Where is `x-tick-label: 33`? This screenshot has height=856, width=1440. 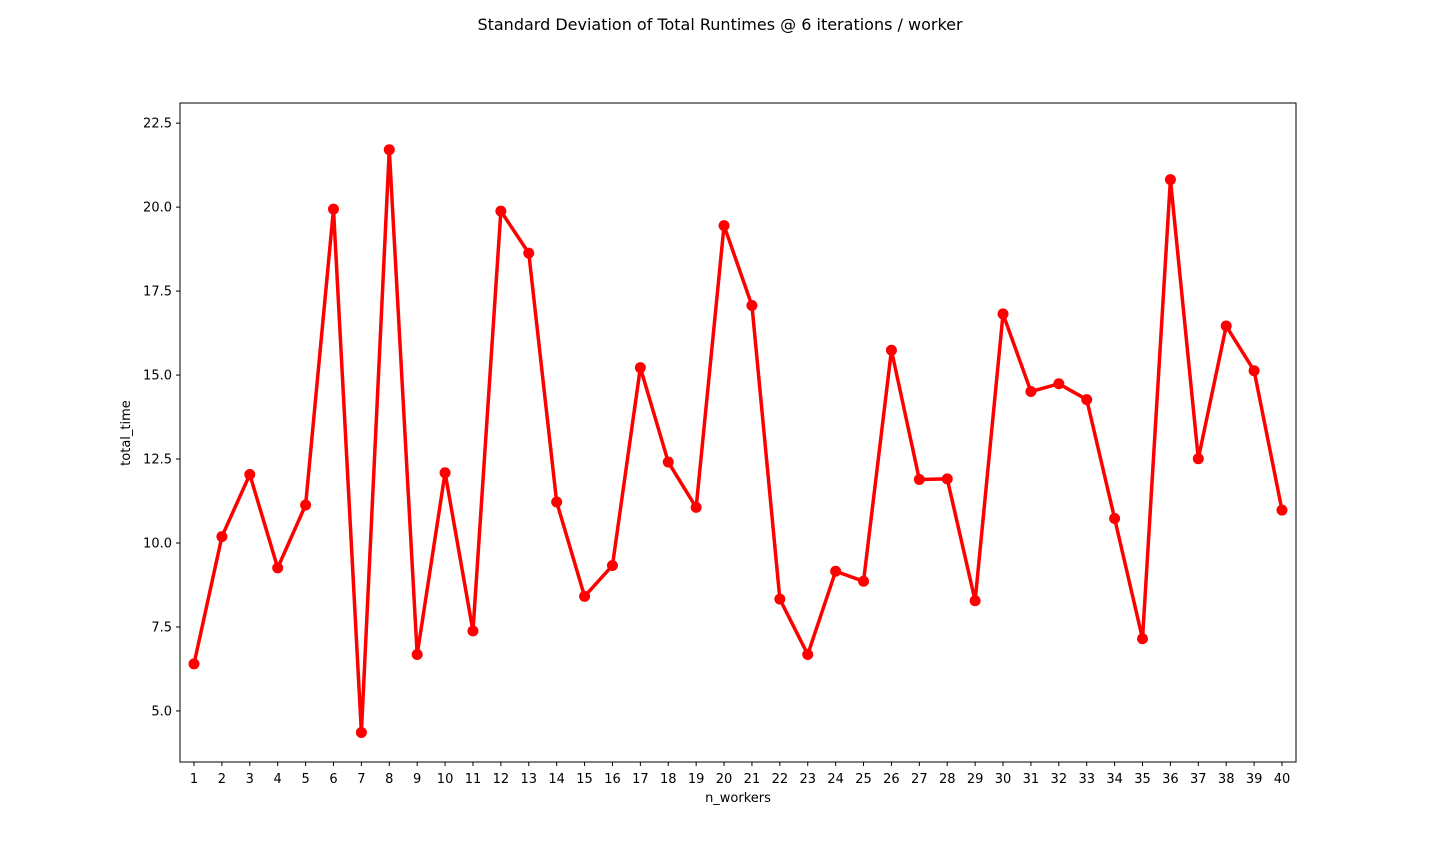
x-tick-label: 33 is located at coordinates (1086, 779).